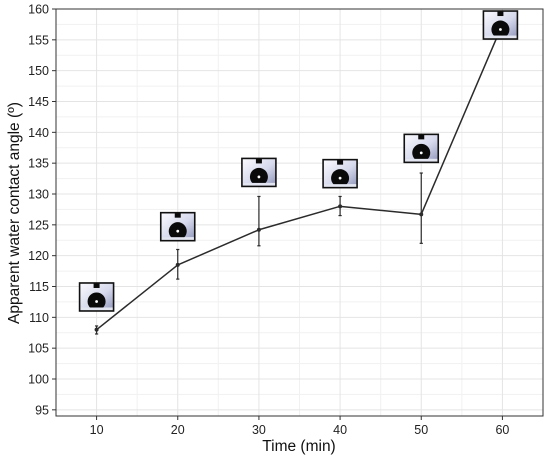 This screenshot has height=459, width=550. What do you see at coordinates (38, 380) in the screenshot?
I see `y-tick-label: 100` at bounding box center [38, 380].